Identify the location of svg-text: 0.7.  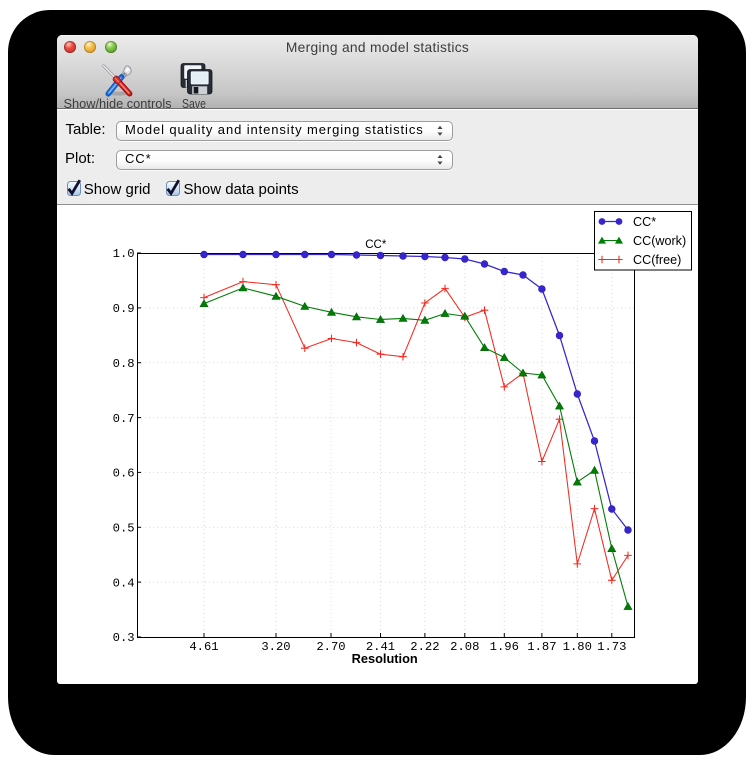
(124, 419).